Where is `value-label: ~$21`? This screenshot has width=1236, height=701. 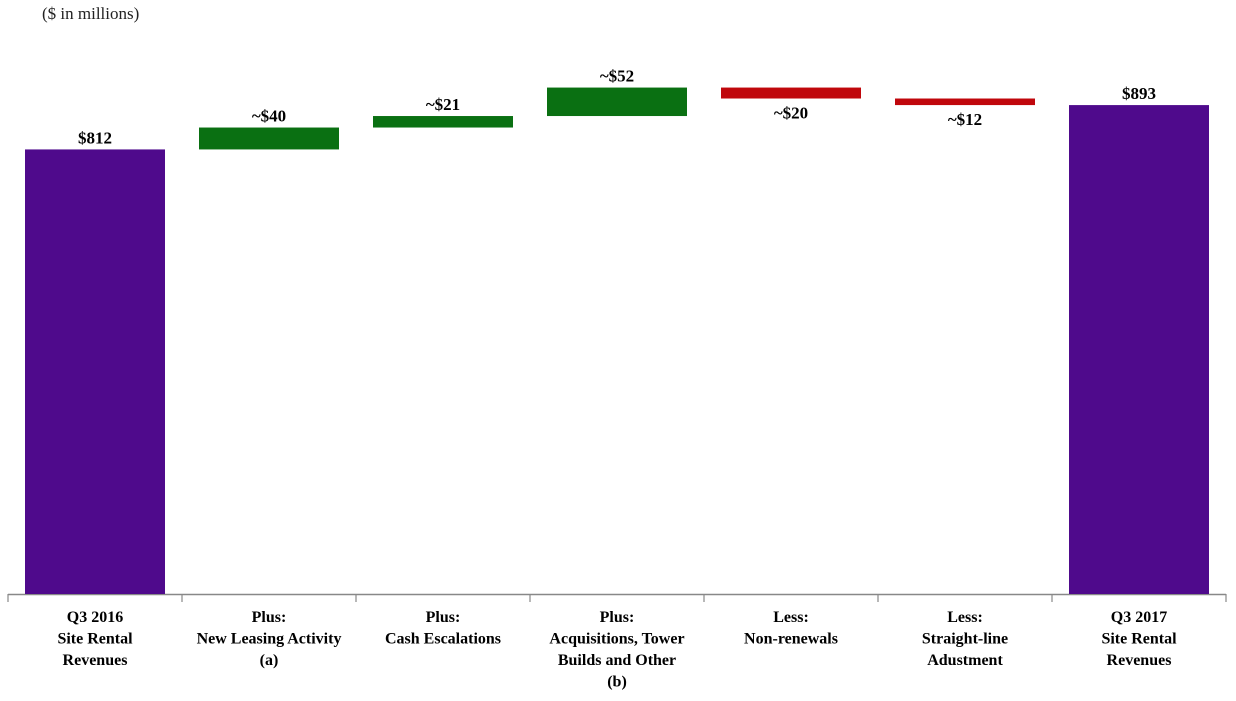
value-label: ~$21 is located at coordinates (443, 104).